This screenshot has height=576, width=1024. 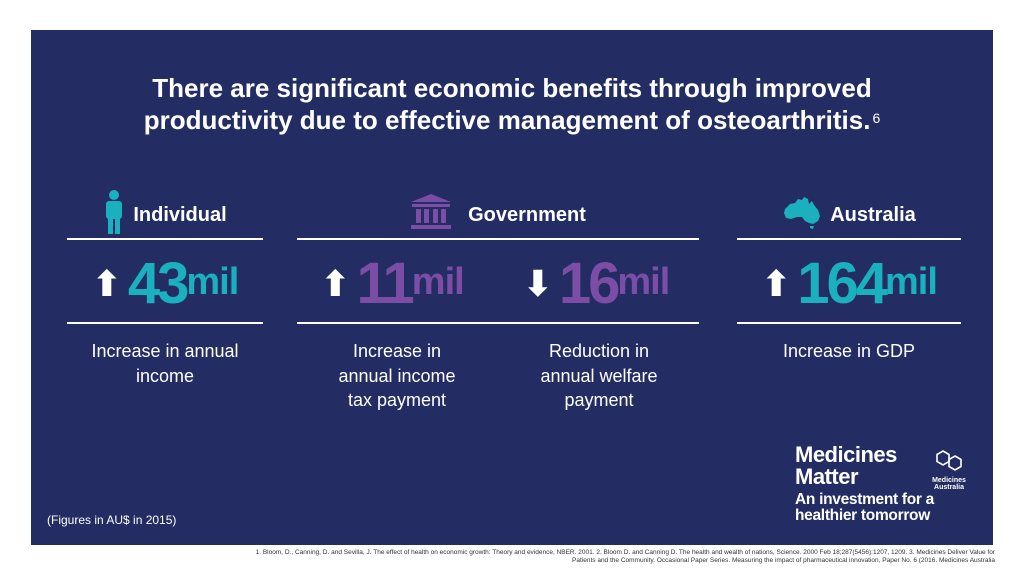 I want to click on section-label-government: Government, so click(x=527, y=214).